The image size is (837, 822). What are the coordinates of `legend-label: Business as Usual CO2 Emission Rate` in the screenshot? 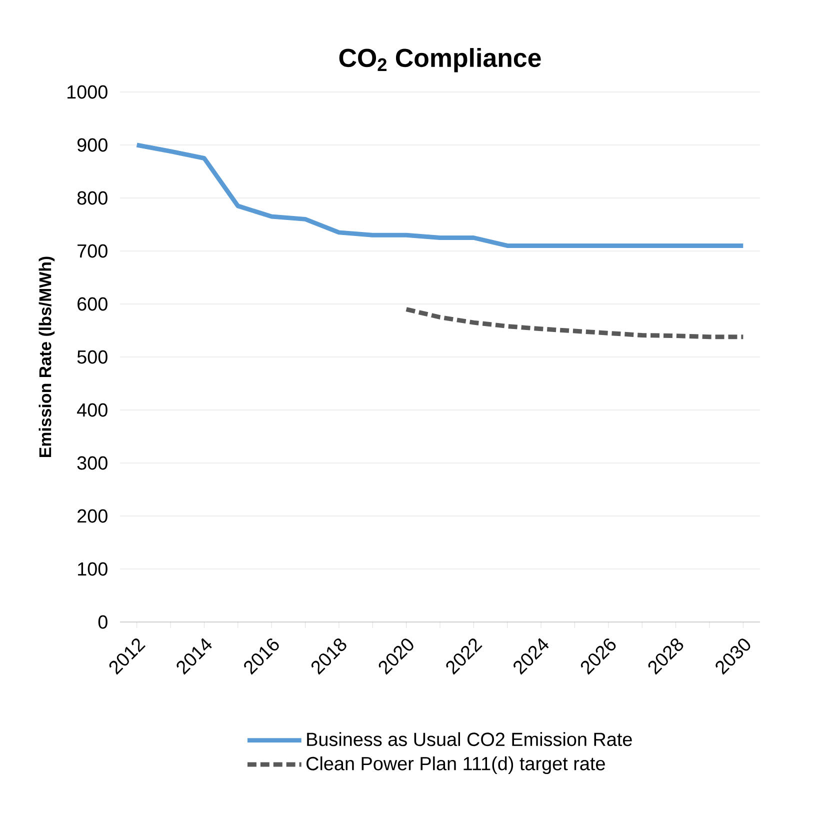 It's located at (469, 739).